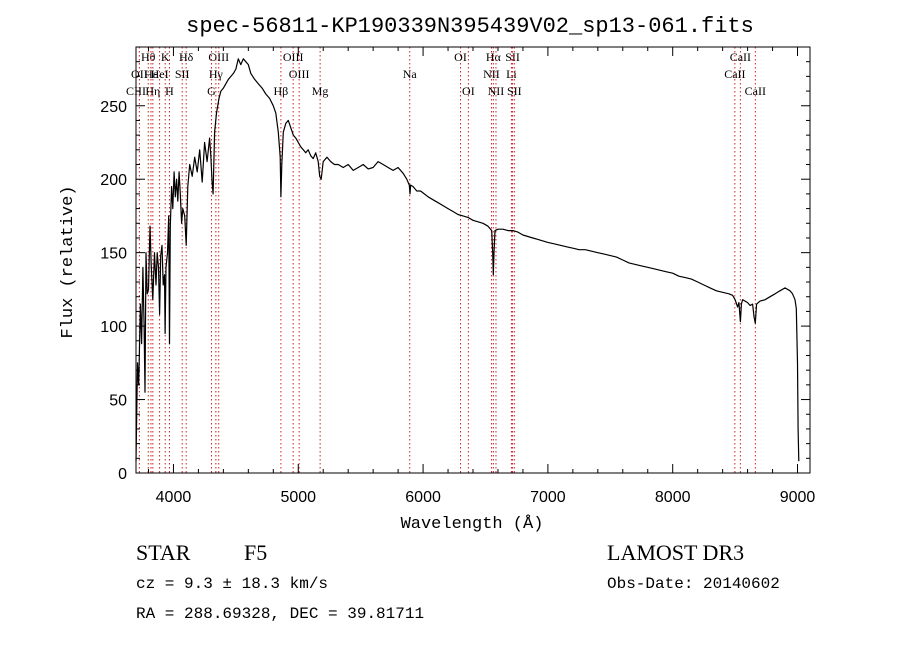 This screenshot has height=649, width=900. Describe the element at coordinates (755, 91) in the screenshot. I see `line-label-28: CaII` at that location.